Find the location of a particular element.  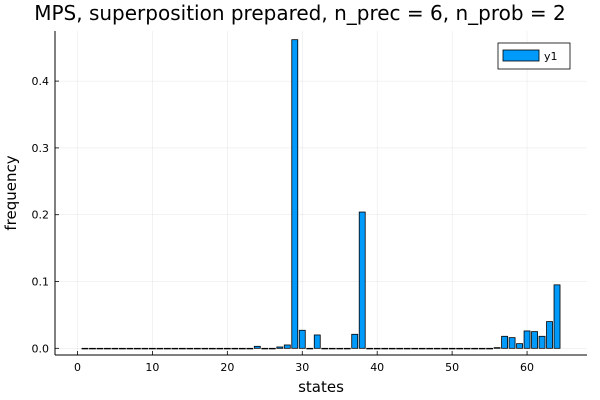

x-tick-label: 40 is located at coordinates (377, 367).